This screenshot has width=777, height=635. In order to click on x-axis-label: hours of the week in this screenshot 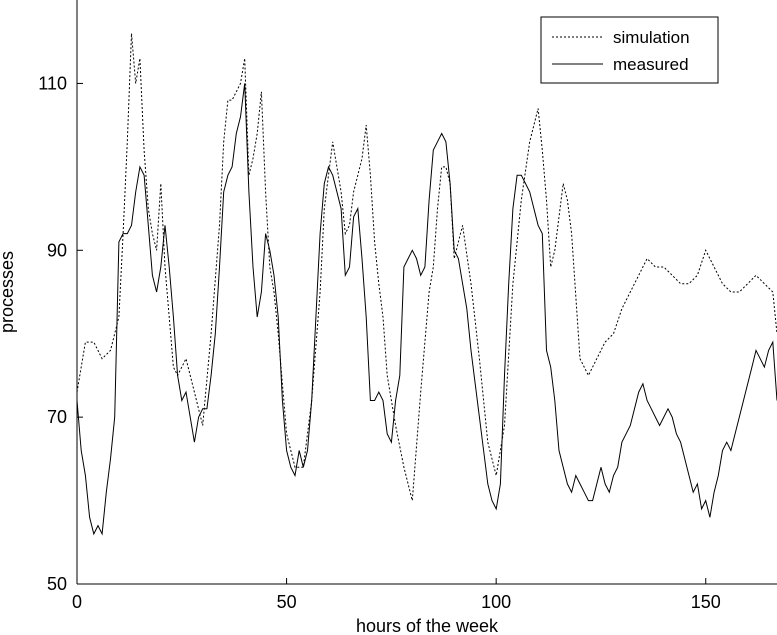, I will do `click(427, 625)`.